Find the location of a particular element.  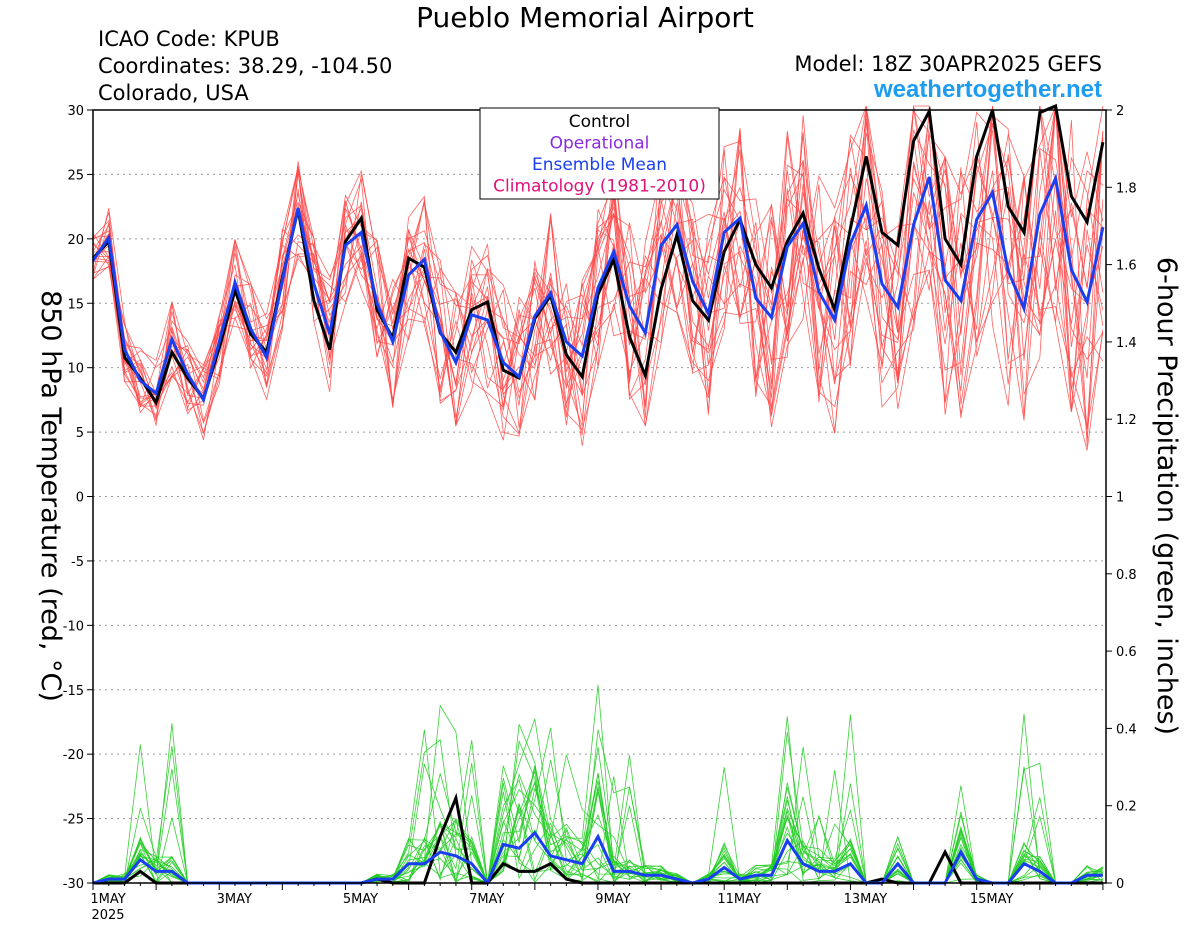

y2-tick-label: 1.8 is located at coordinates (1126, 188).